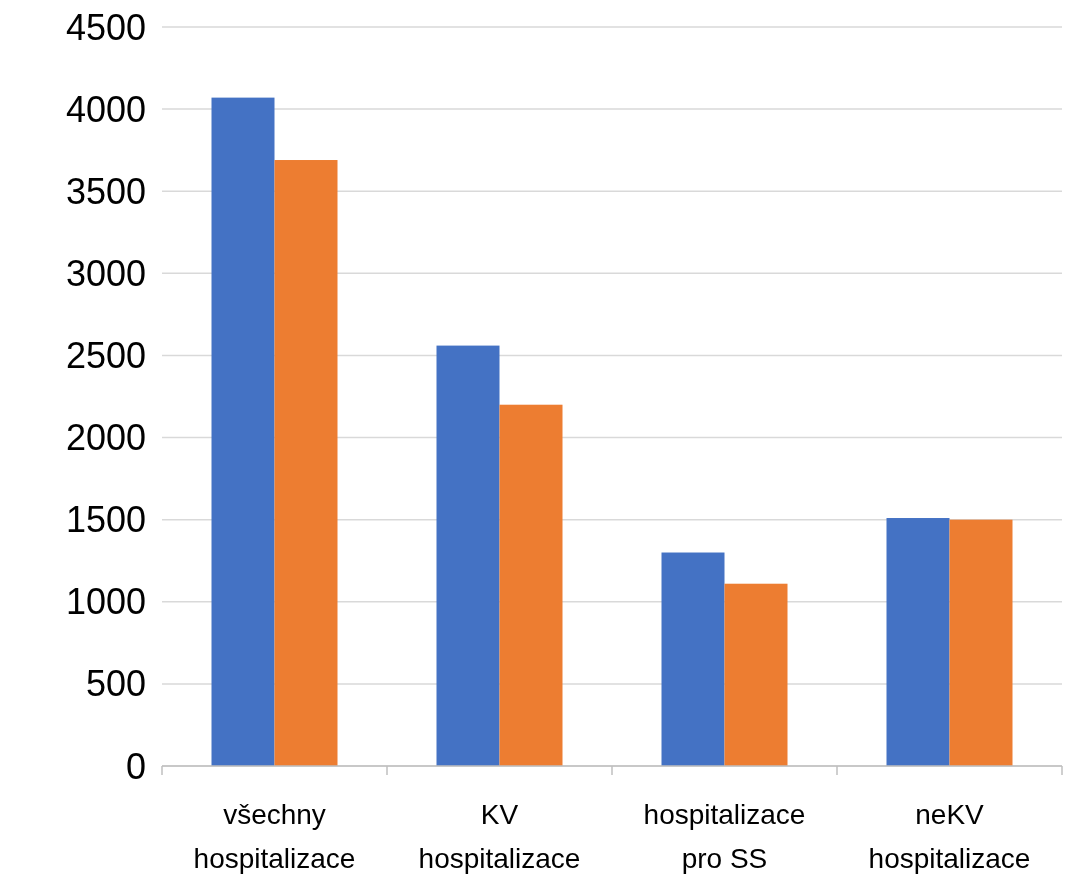 The width and height of the screenshot is (1076, 878). I want to click on y-tick-label: 500, so click(115, 684).